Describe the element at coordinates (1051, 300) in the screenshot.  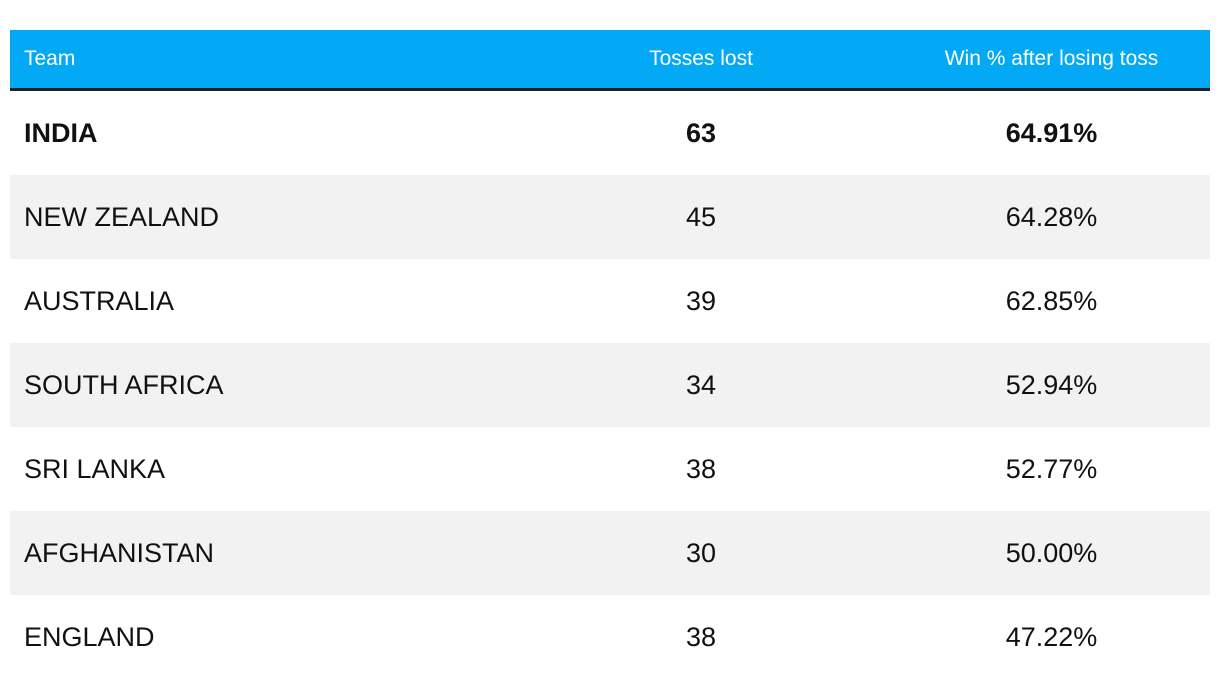
I see `win-pct-cell: 62.85%` at that location.